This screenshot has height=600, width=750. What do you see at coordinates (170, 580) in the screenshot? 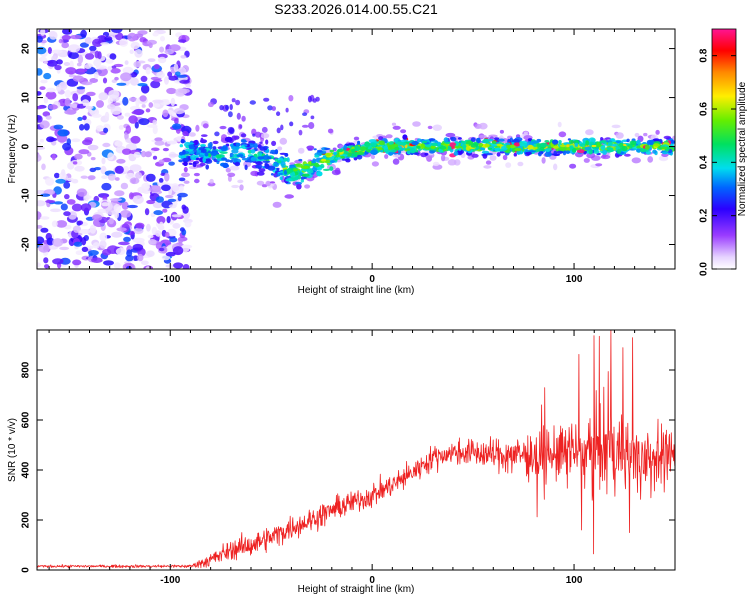
I see `snr-xtick-label: -100` at bounding box center [170, 580].